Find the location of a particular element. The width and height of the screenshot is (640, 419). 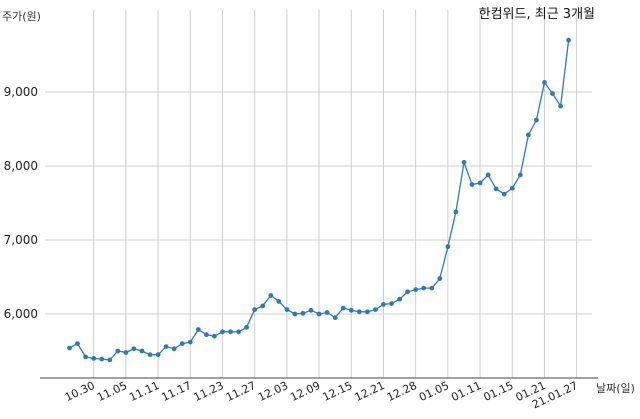

y-tick-label: 8,000 is located at coordinates (21, 166).